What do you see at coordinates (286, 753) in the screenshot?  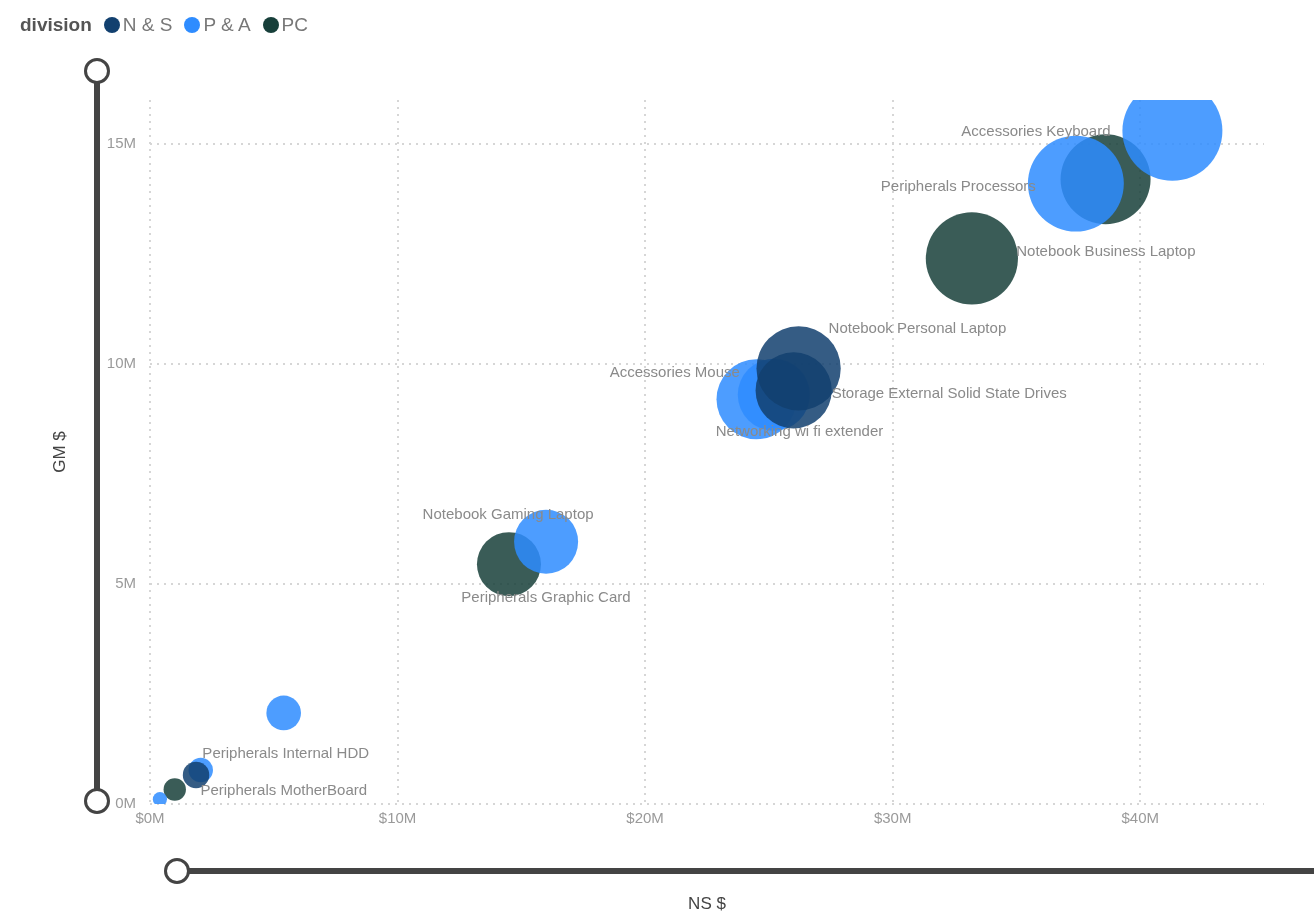 I see `annotation: Peripherals Internal HDD` at bounding box center [286, 753].